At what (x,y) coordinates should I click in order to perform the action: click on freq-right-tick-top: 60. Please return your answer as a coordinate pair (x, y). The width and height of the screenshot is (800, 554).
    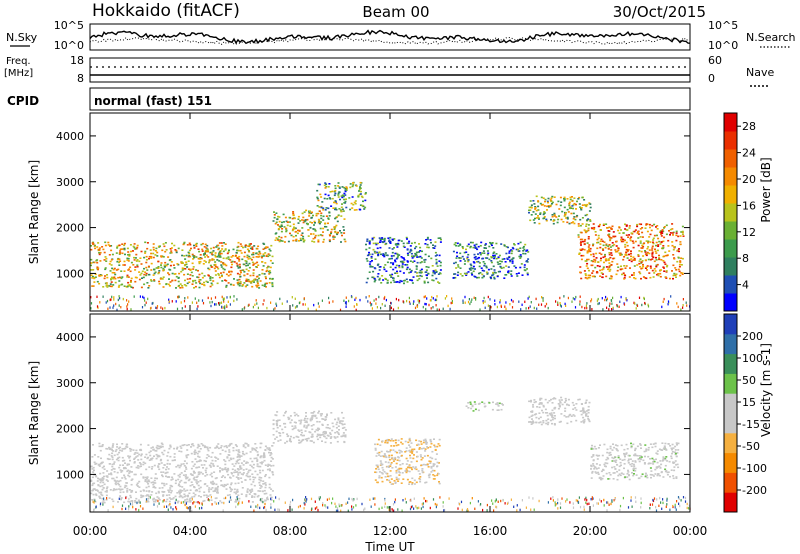
    Looking at the image, I should click on (715, 60).